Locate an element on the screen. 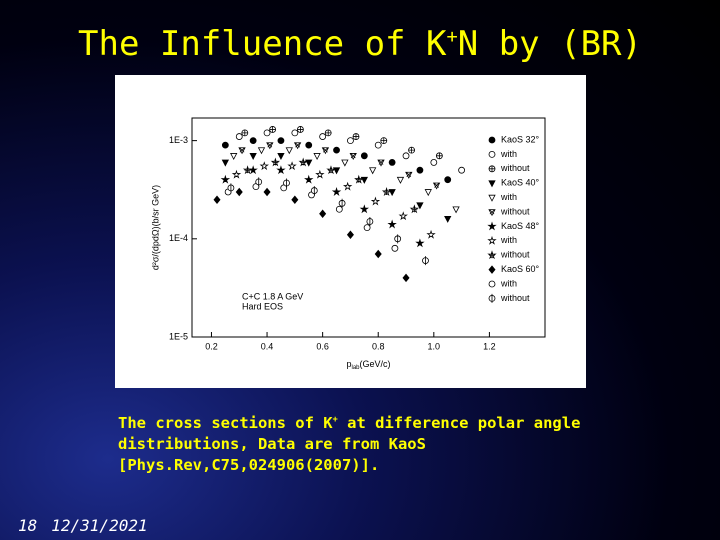 This screenshot has width=720, height=540. caption-sup: + is located at coordinates (335, 420).